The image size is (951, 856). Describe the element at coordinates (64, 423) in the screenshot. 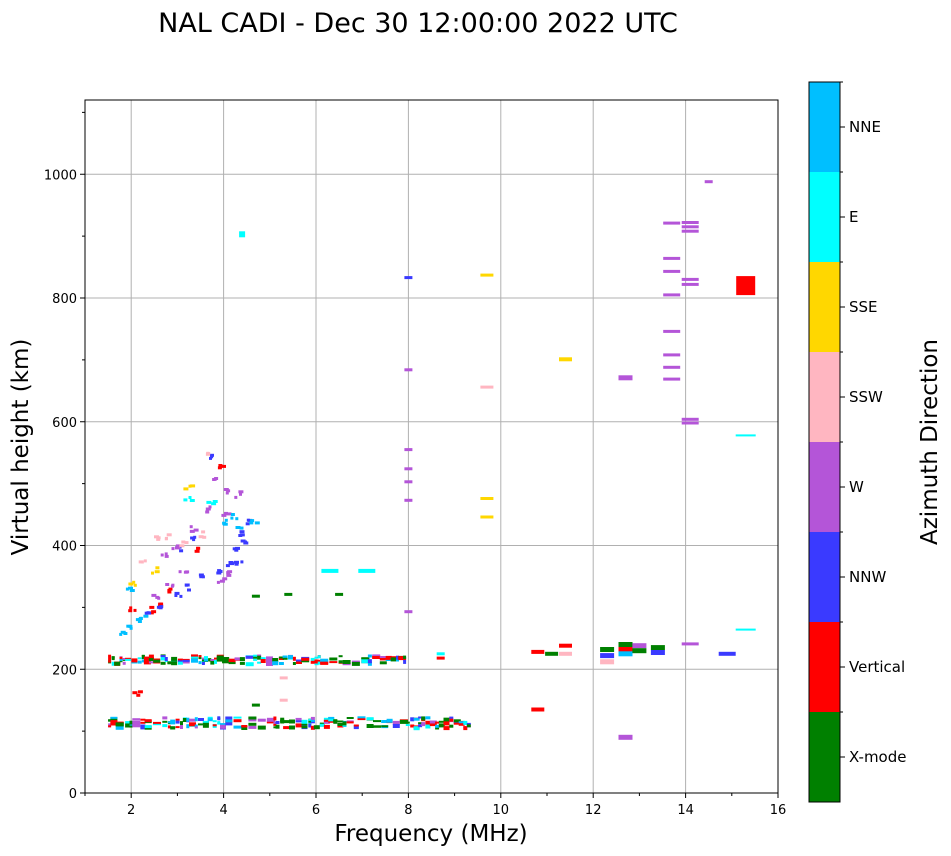

I see `y-tick-label: 600` at that location.